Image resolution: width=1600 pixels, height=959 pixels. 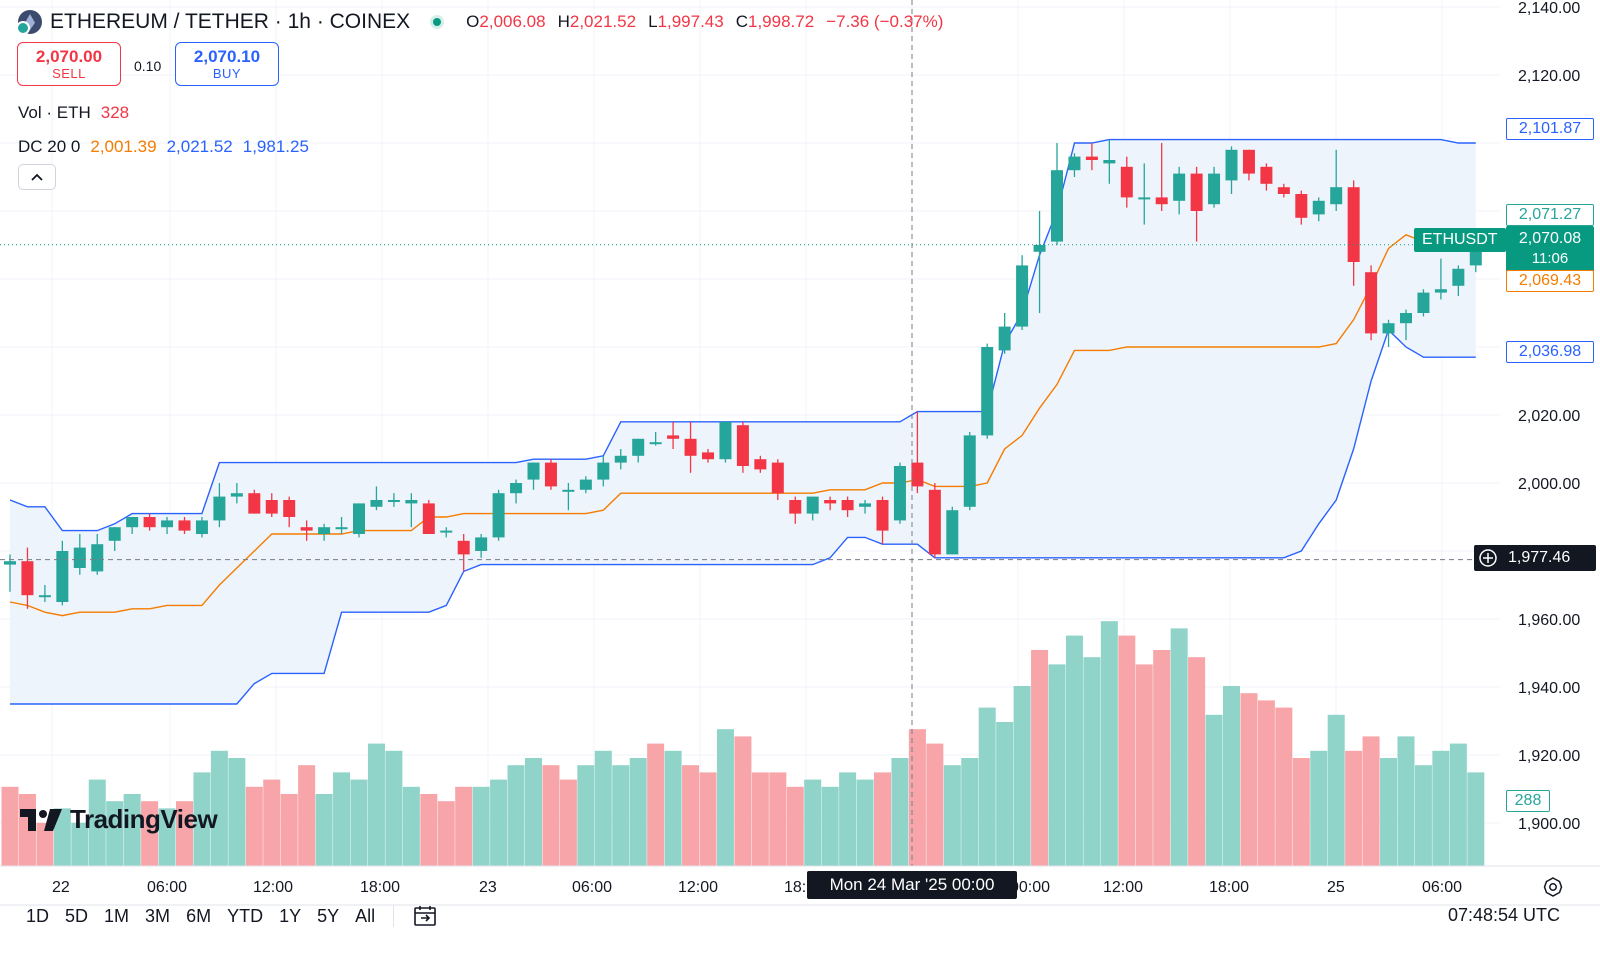 I want to click on symbol-title: ETHEREUM / TETHER · 1h · COINEX, so click(x=230, y=21).